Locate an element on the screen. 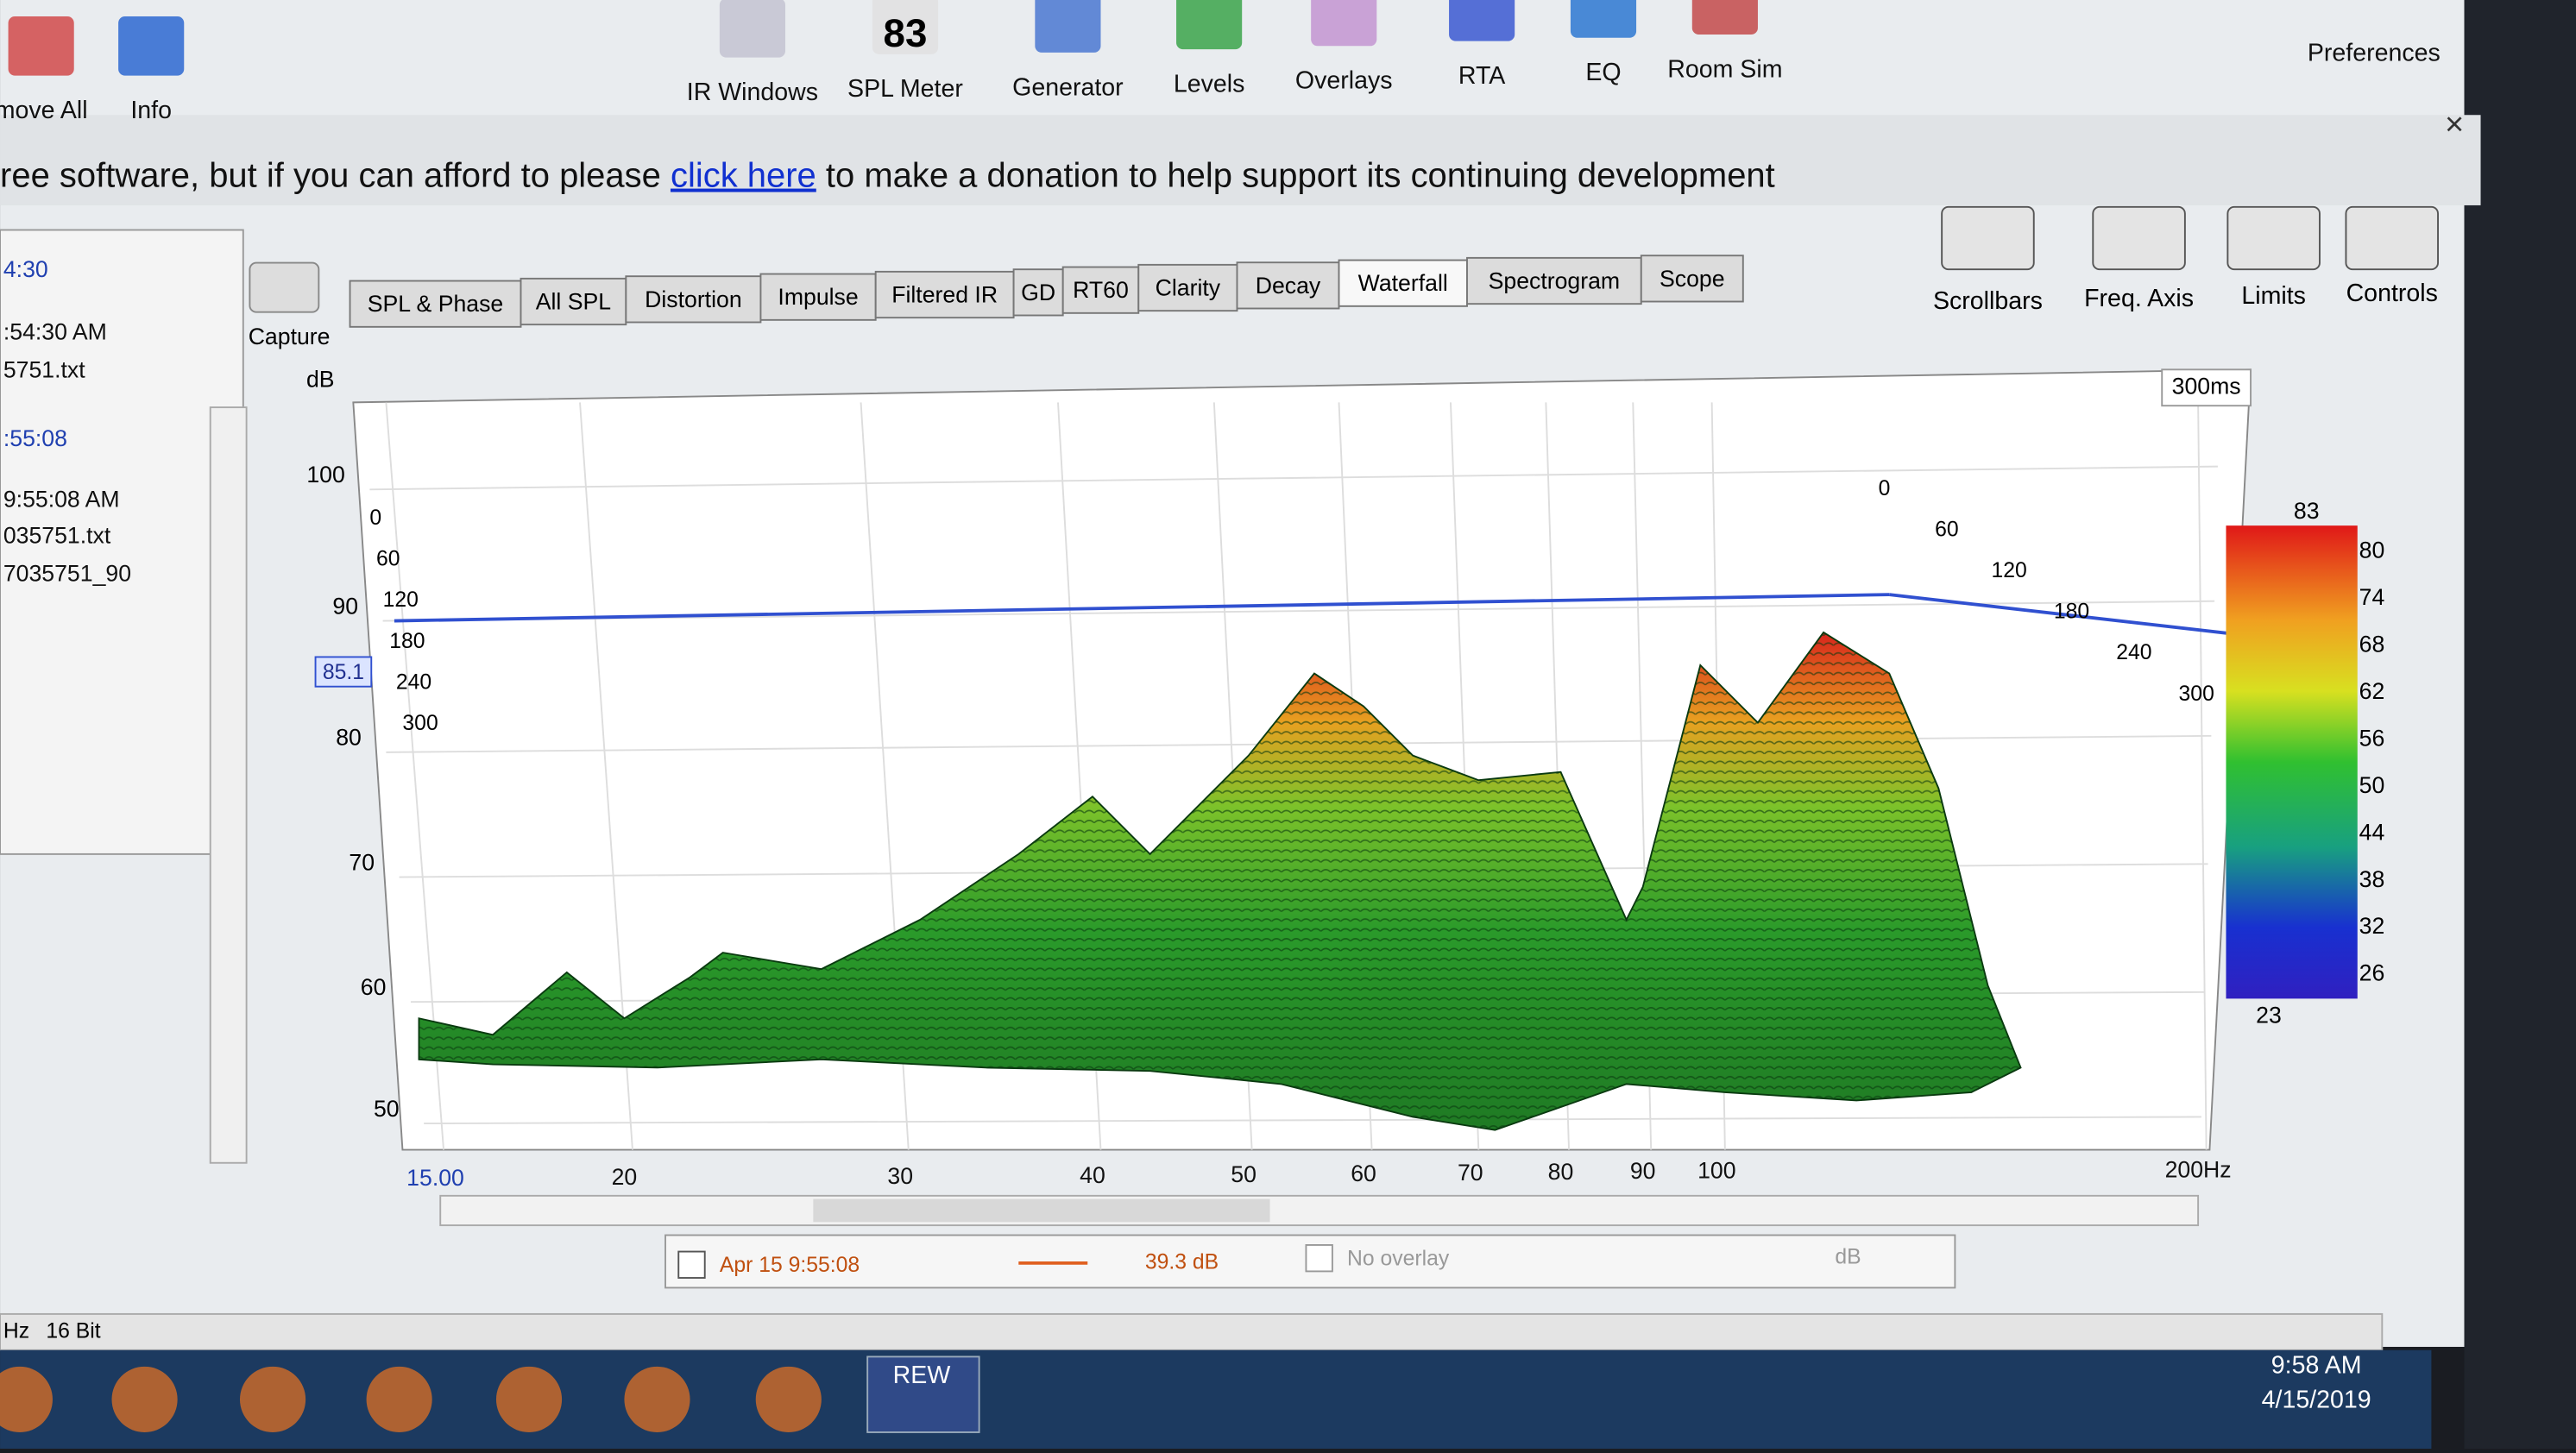 The width and height of the screenshot is (2576, 1453). clock-date: 4/15/2019 is located at coordinates (2316, 1400).